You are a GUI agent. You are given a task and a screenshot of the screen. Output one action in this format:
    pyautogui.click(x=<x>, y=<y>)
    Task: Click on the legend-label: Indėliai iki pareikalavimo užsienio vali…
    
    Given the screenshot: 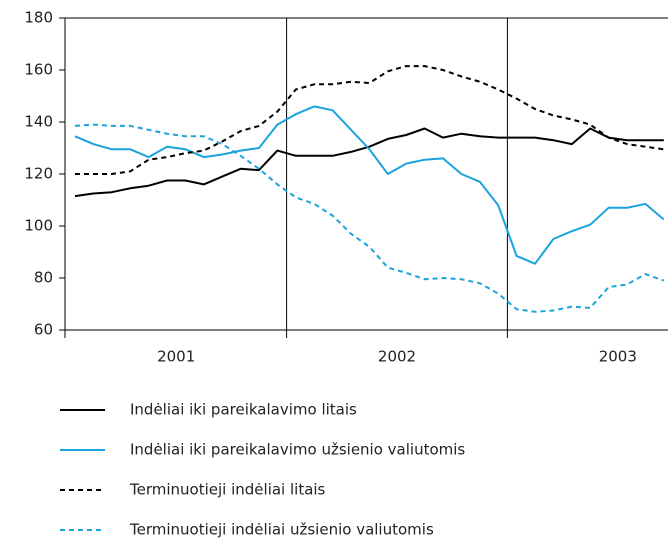 What is the action you would take?
    pyautogui.click(x=297, y=450)
    